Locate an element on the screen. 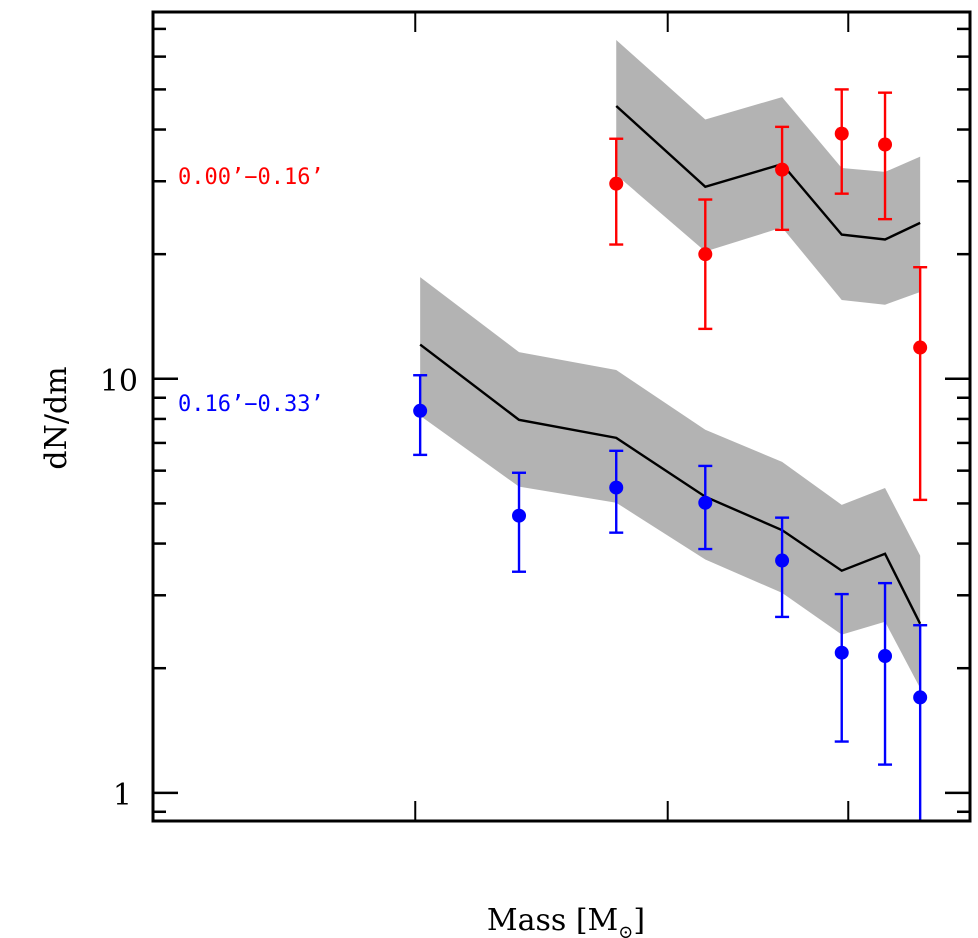 The image size is (978, 938). y-tick-label-10: 10 is located at coordinates (119, 381).